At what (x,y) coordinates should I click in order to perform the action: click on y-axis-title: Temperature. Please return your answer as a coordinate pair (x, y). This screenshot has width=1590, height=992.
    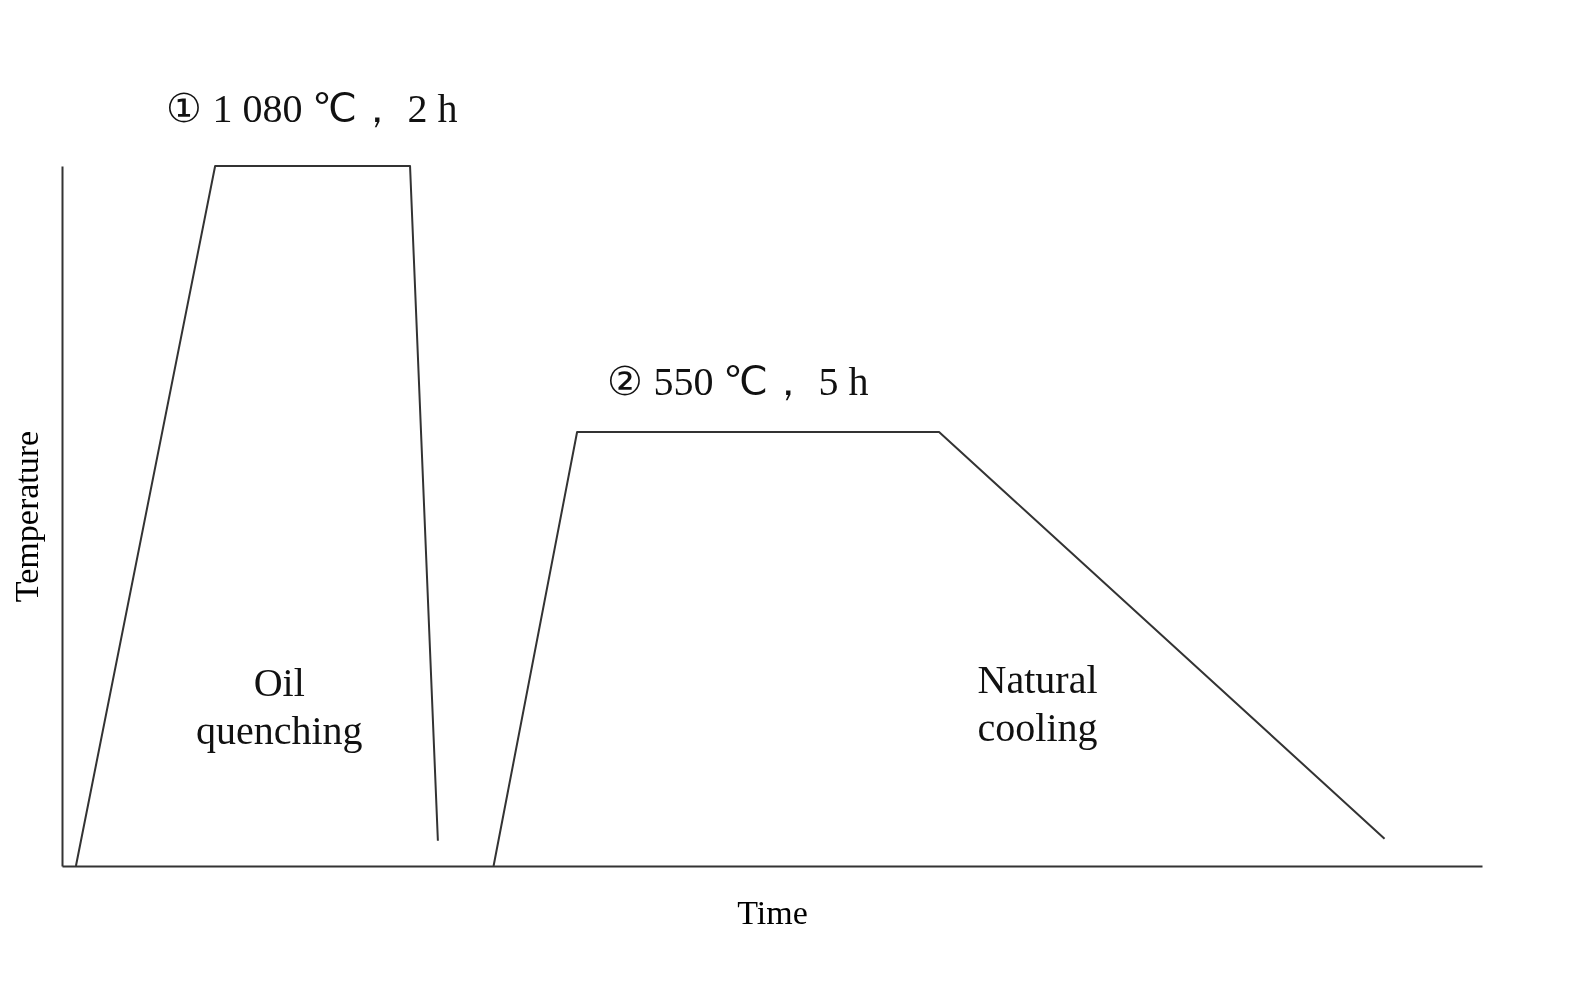
    Looking at the image, I should click on (26, 516).